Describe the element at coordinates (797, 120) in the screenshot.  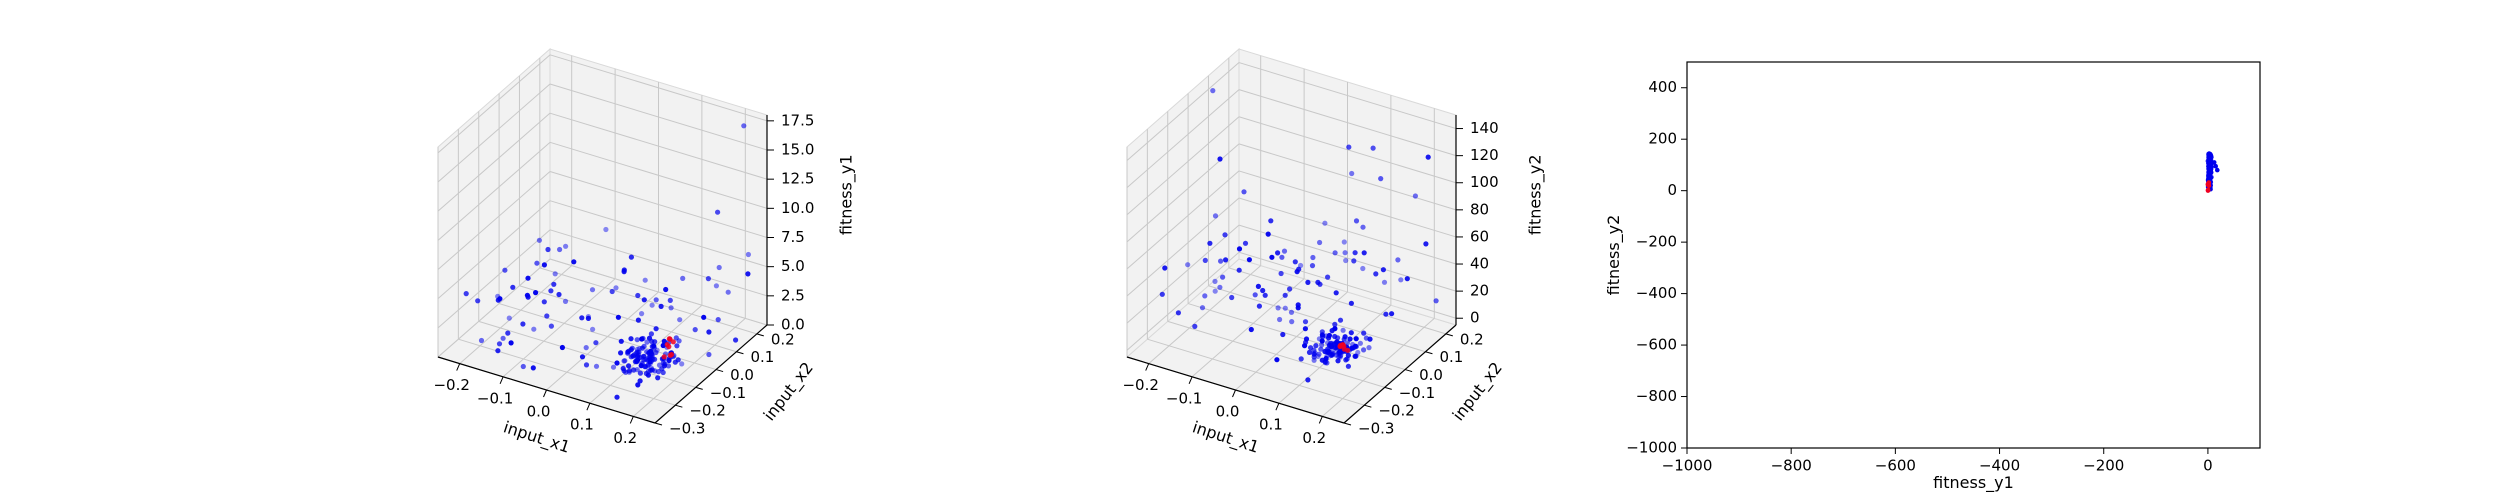
I see `z-tick-label: 17.5` at that location.